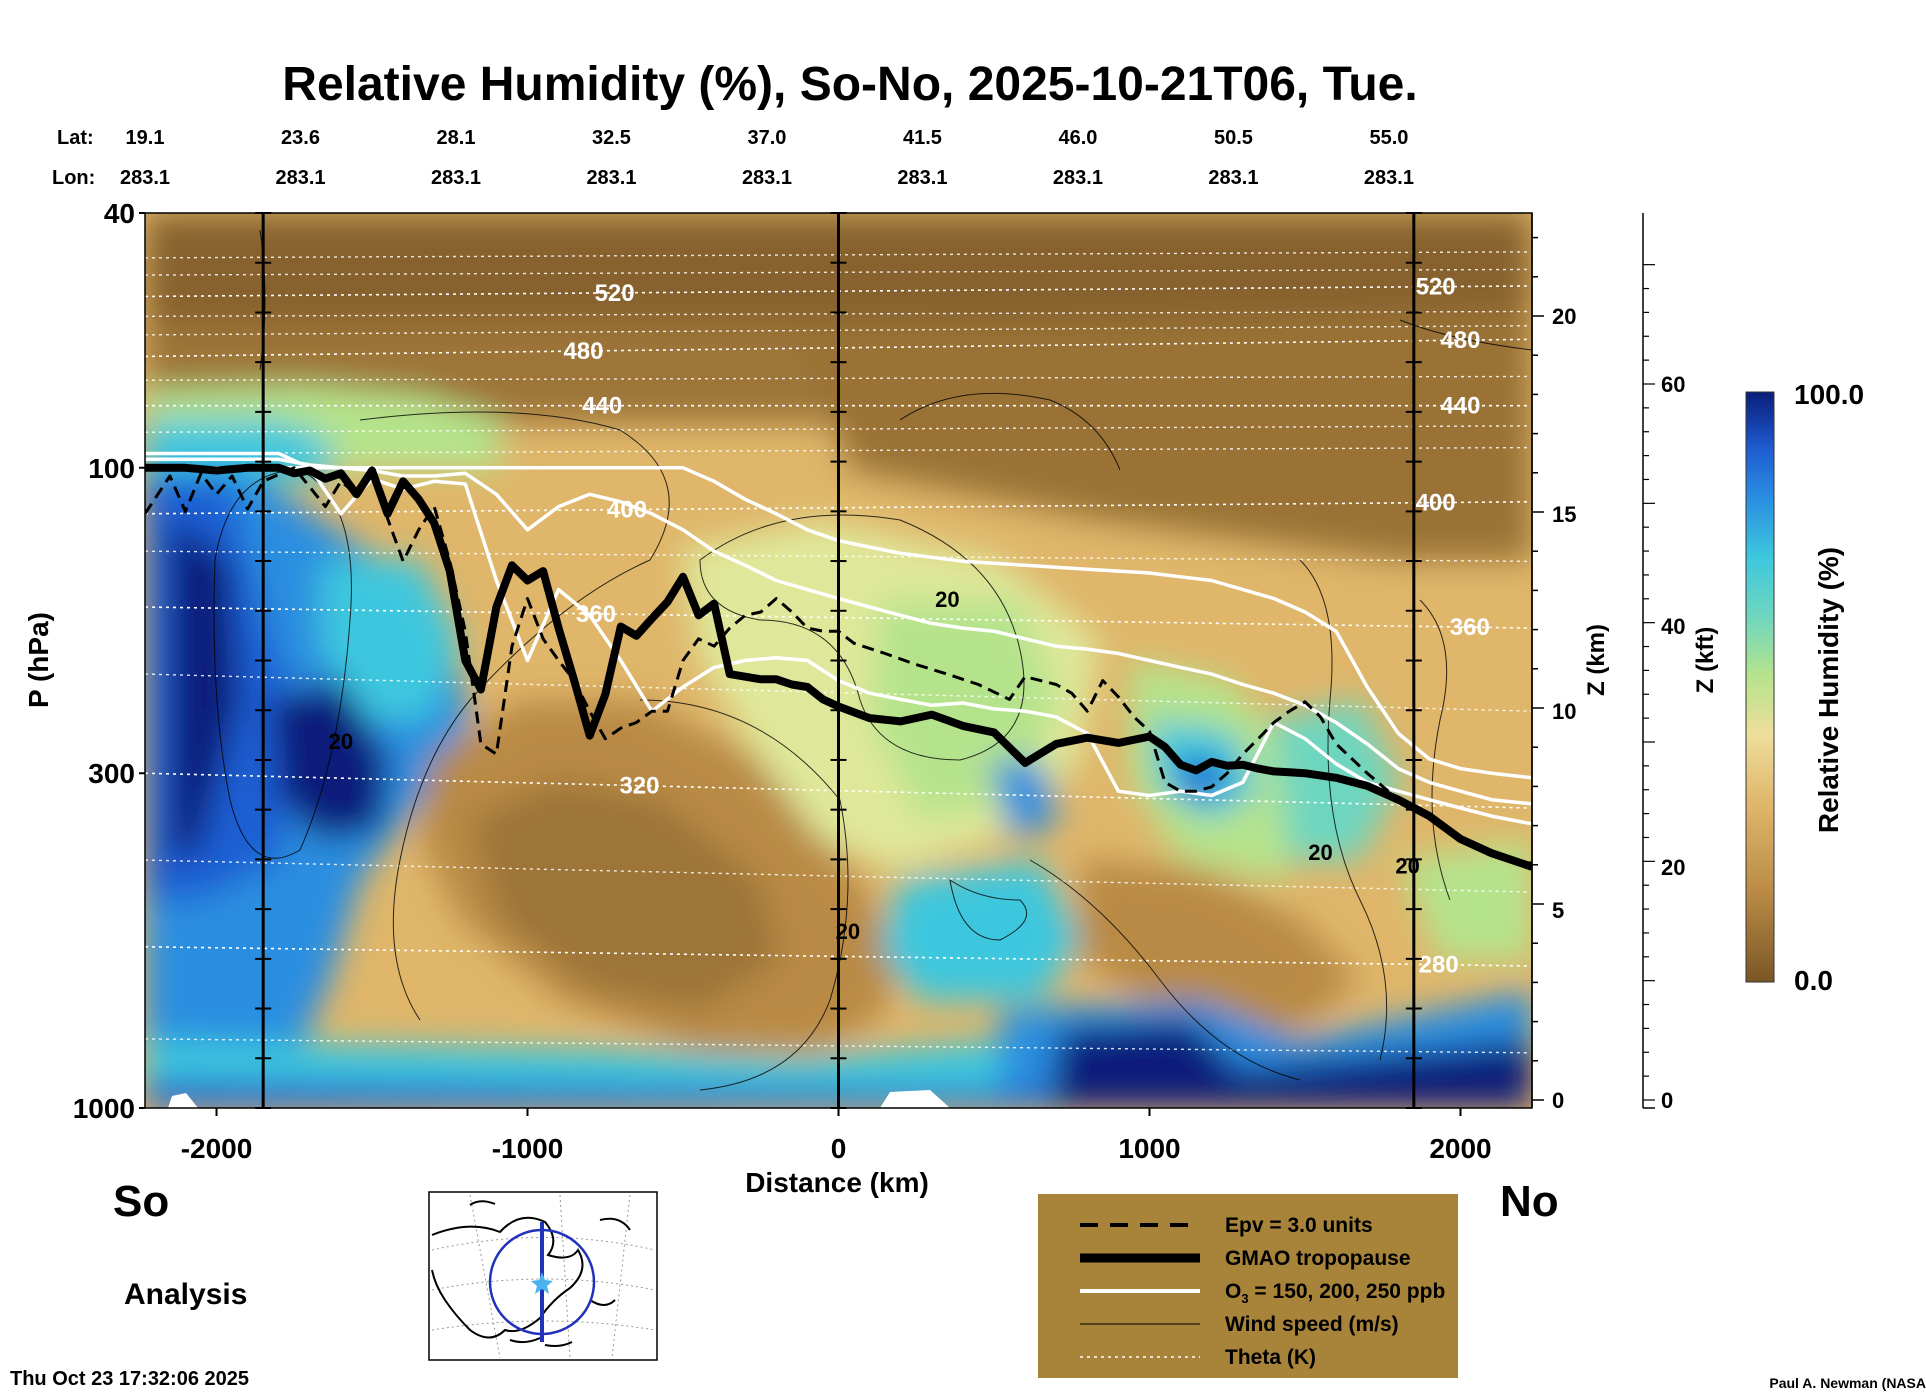  I want to click on x-axis: -2000 -1000 0 1000 2000, so click(836, 1136).